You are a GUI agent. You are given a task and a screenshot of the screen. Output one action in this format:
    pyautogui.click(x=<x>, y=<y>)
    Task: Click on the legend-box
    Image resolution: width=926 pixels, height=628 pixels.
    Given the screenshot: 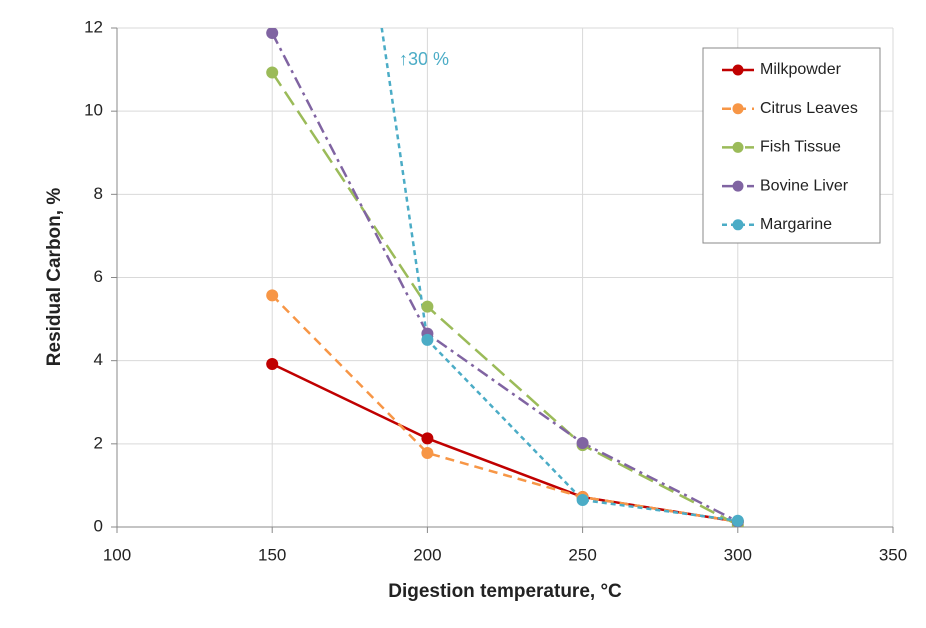 What is the action you would take?
    pyautogui.click(x=791, y=145)
    